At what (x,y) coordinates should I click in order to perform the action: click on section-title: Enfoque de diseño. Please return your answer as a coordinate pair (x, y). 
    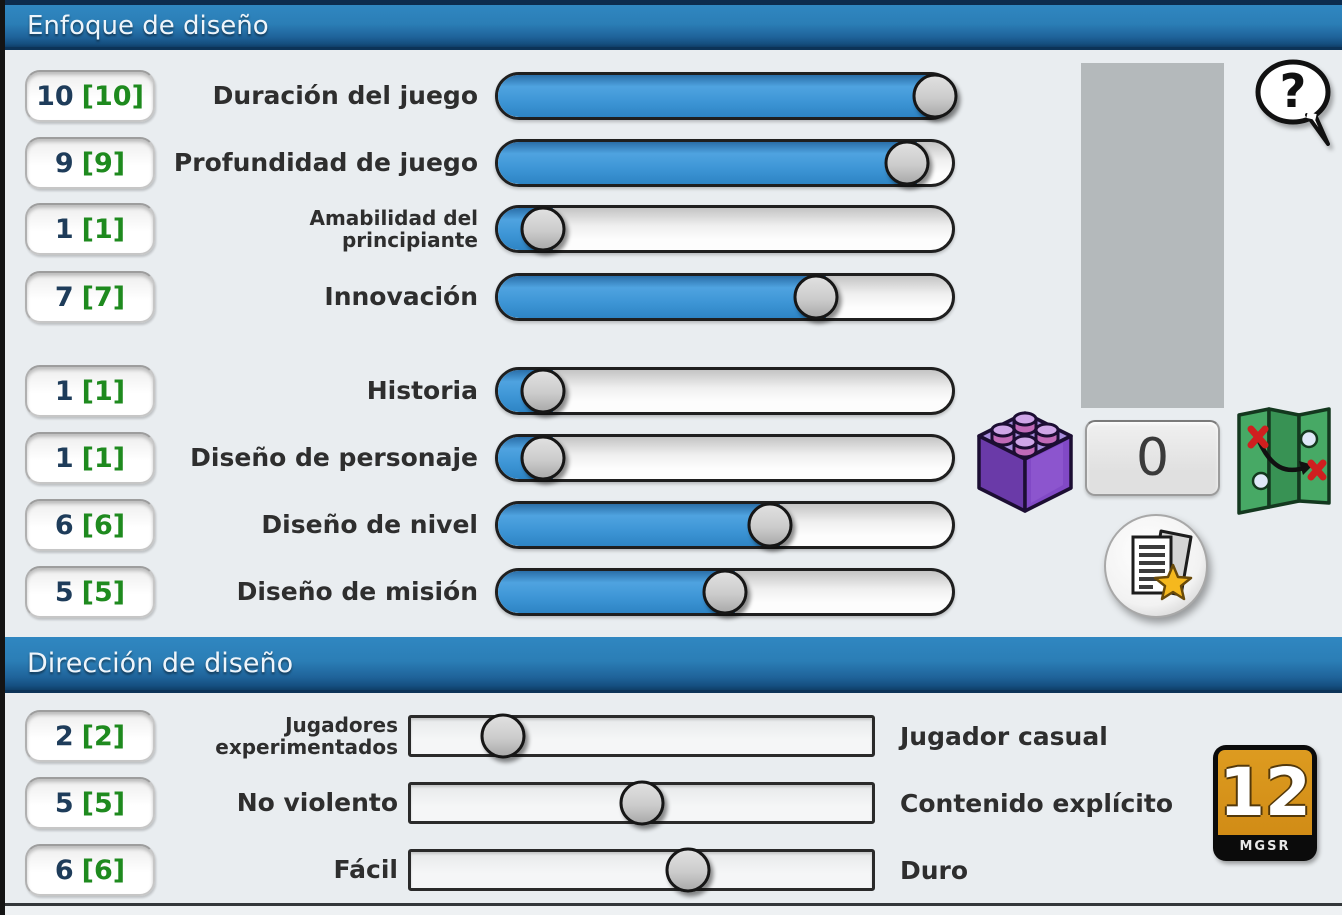
    Looking at the image, I should click on (148, 26).